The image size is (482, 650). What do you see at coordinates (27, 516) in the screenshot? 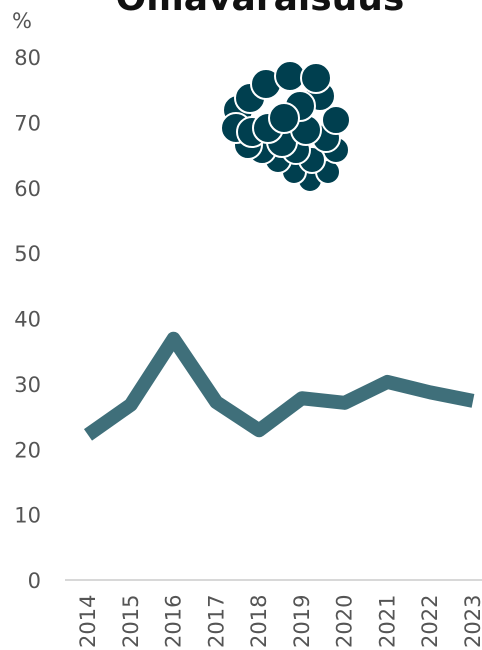
I see `y-tick-label: 10` at bounding box center [27, 516].